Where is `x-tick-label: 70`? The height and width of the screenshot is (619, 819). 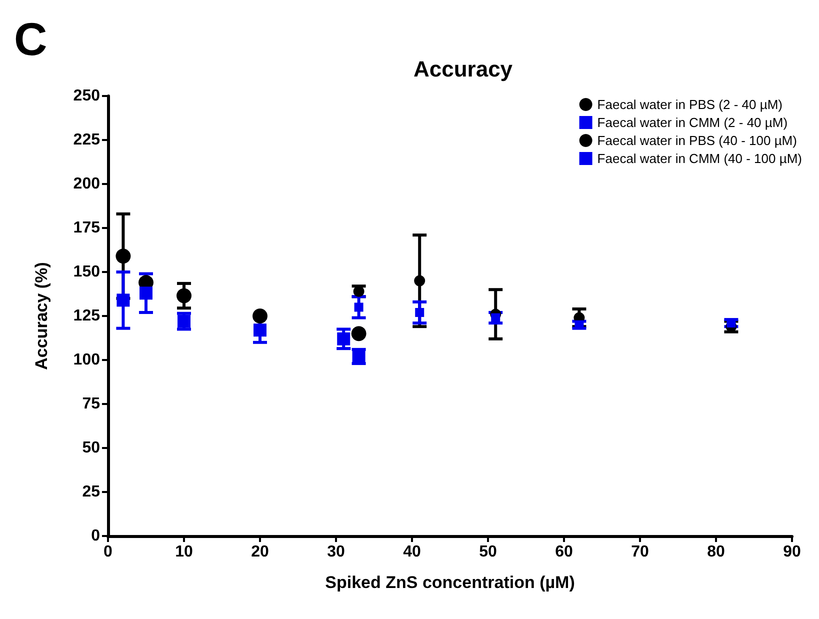
x-tick-label: 70 is located at coordinates (640, 552).